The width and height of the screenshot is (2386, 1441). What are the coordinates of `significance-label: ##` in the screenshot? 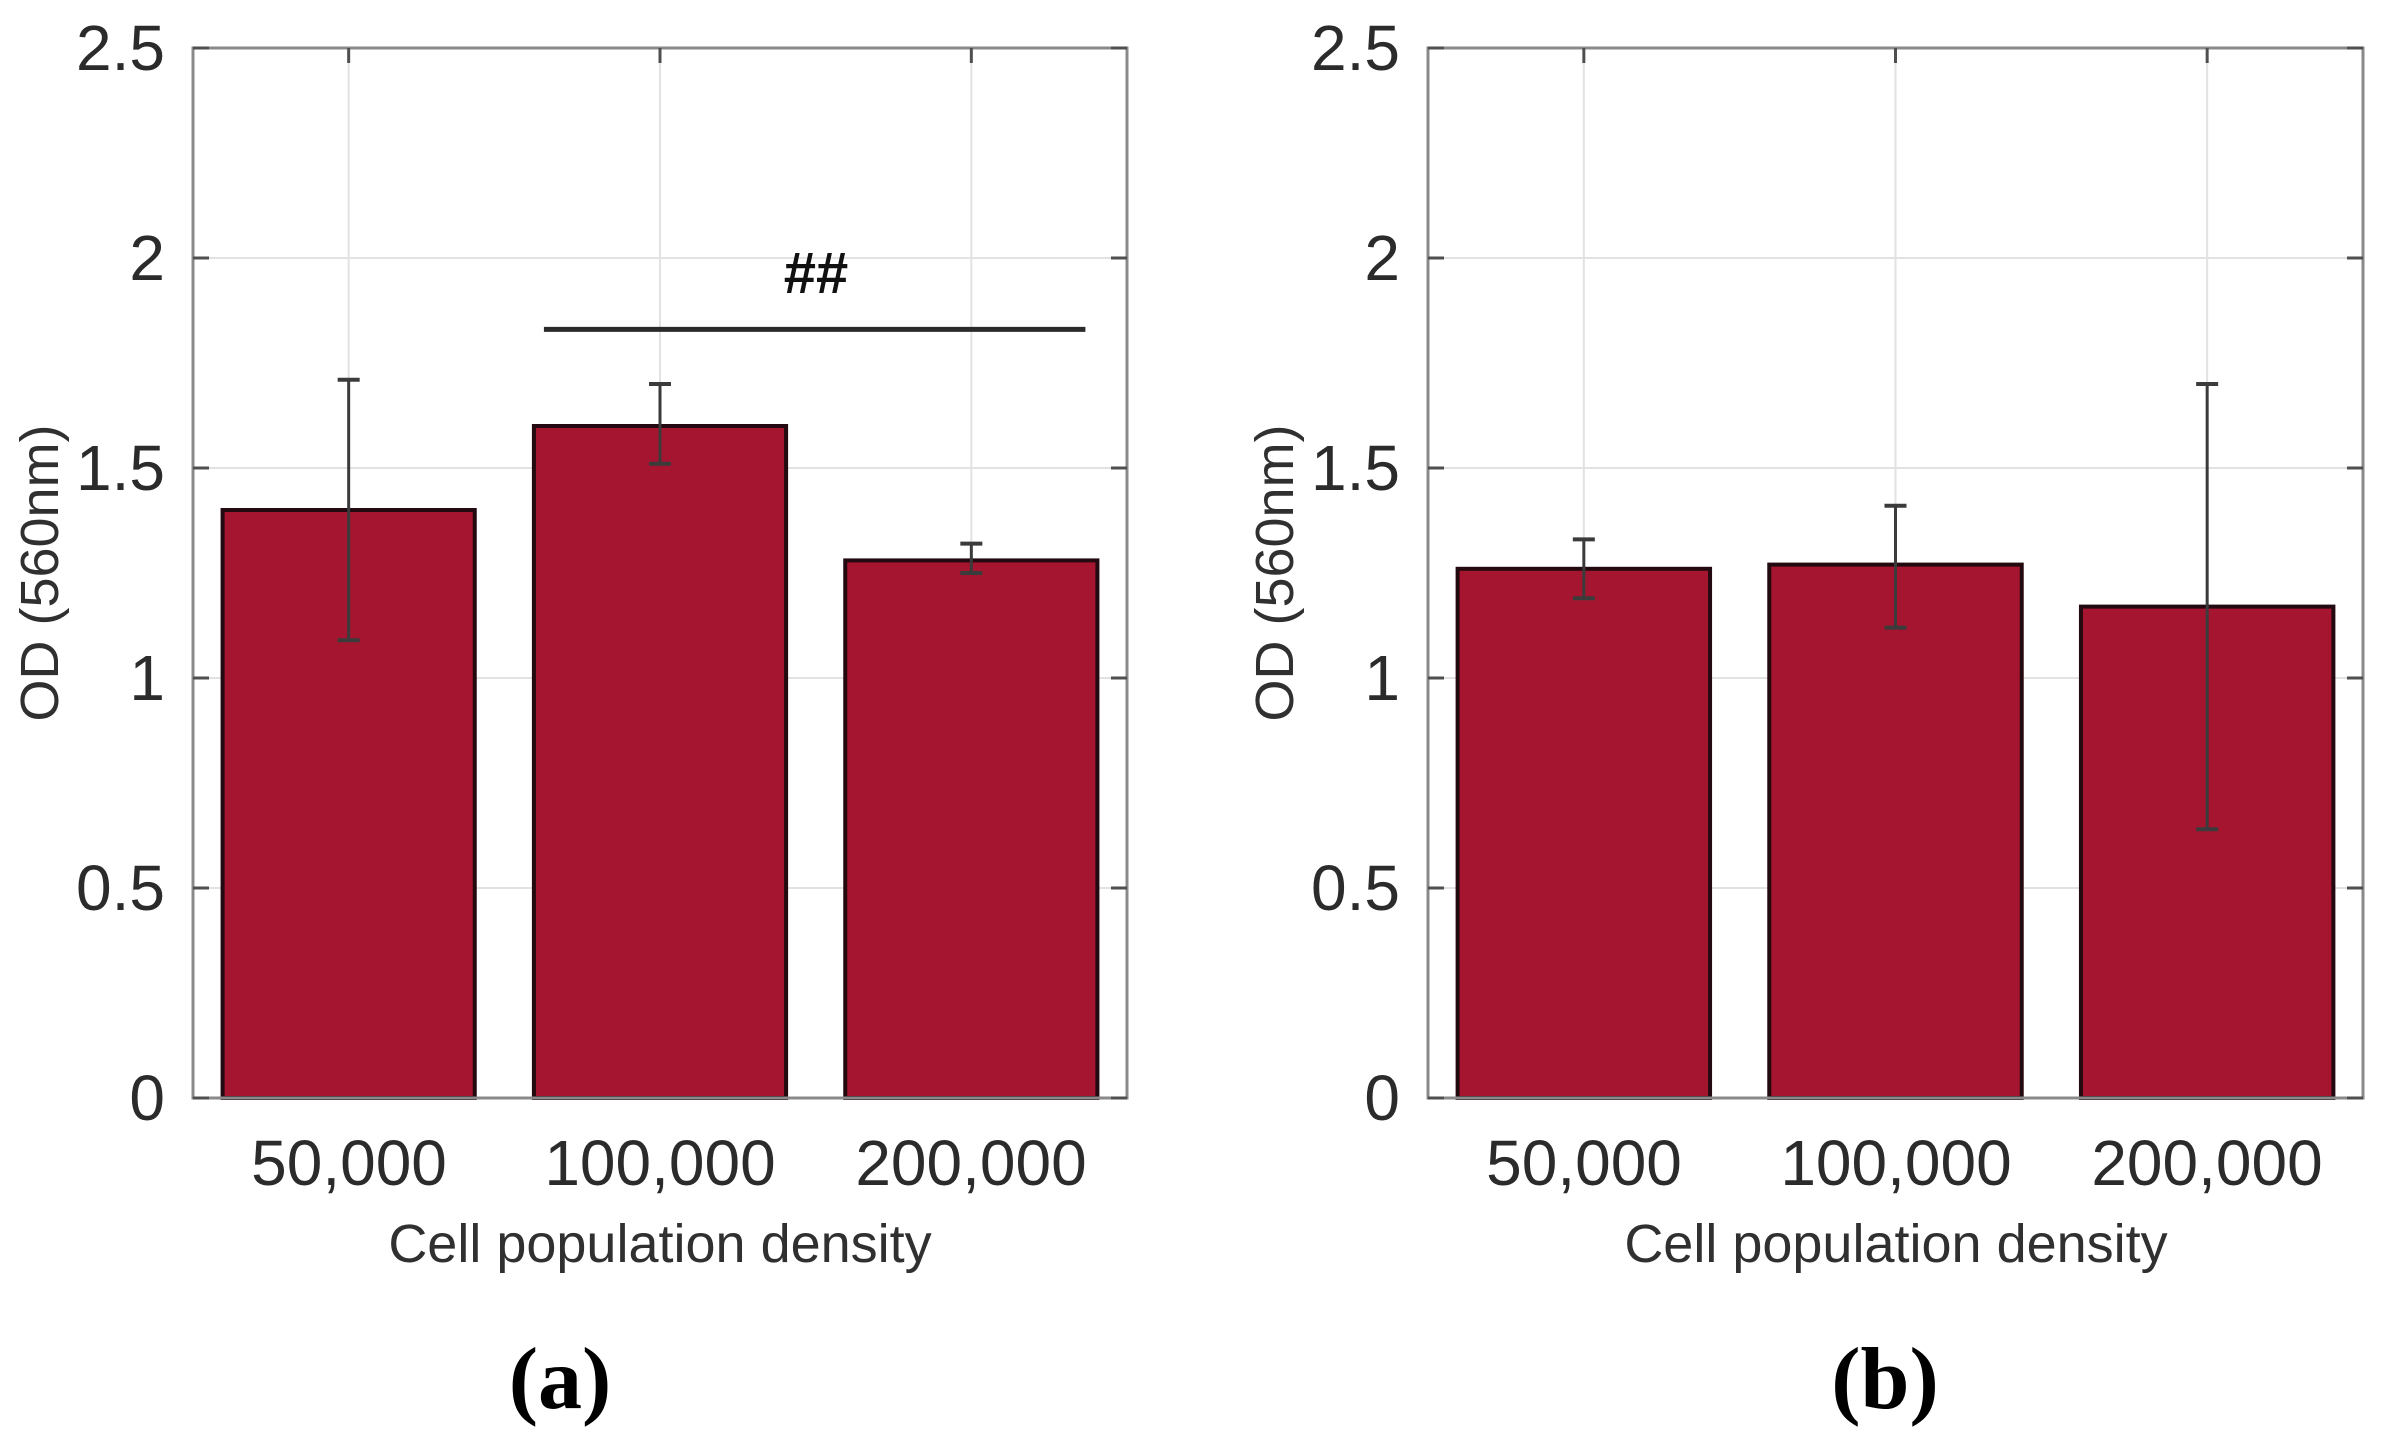 It's located at (816, 273).